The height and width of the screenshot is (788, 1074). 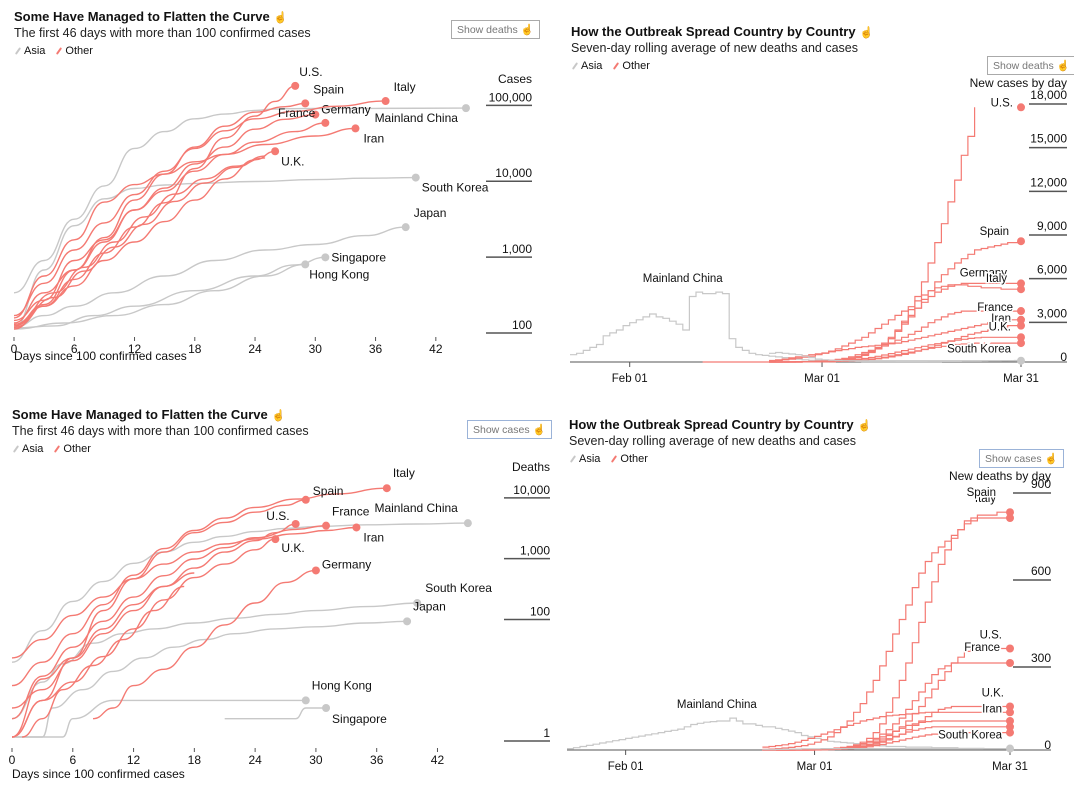 I want to click on series-line-germany, so click(x=204, y=644).